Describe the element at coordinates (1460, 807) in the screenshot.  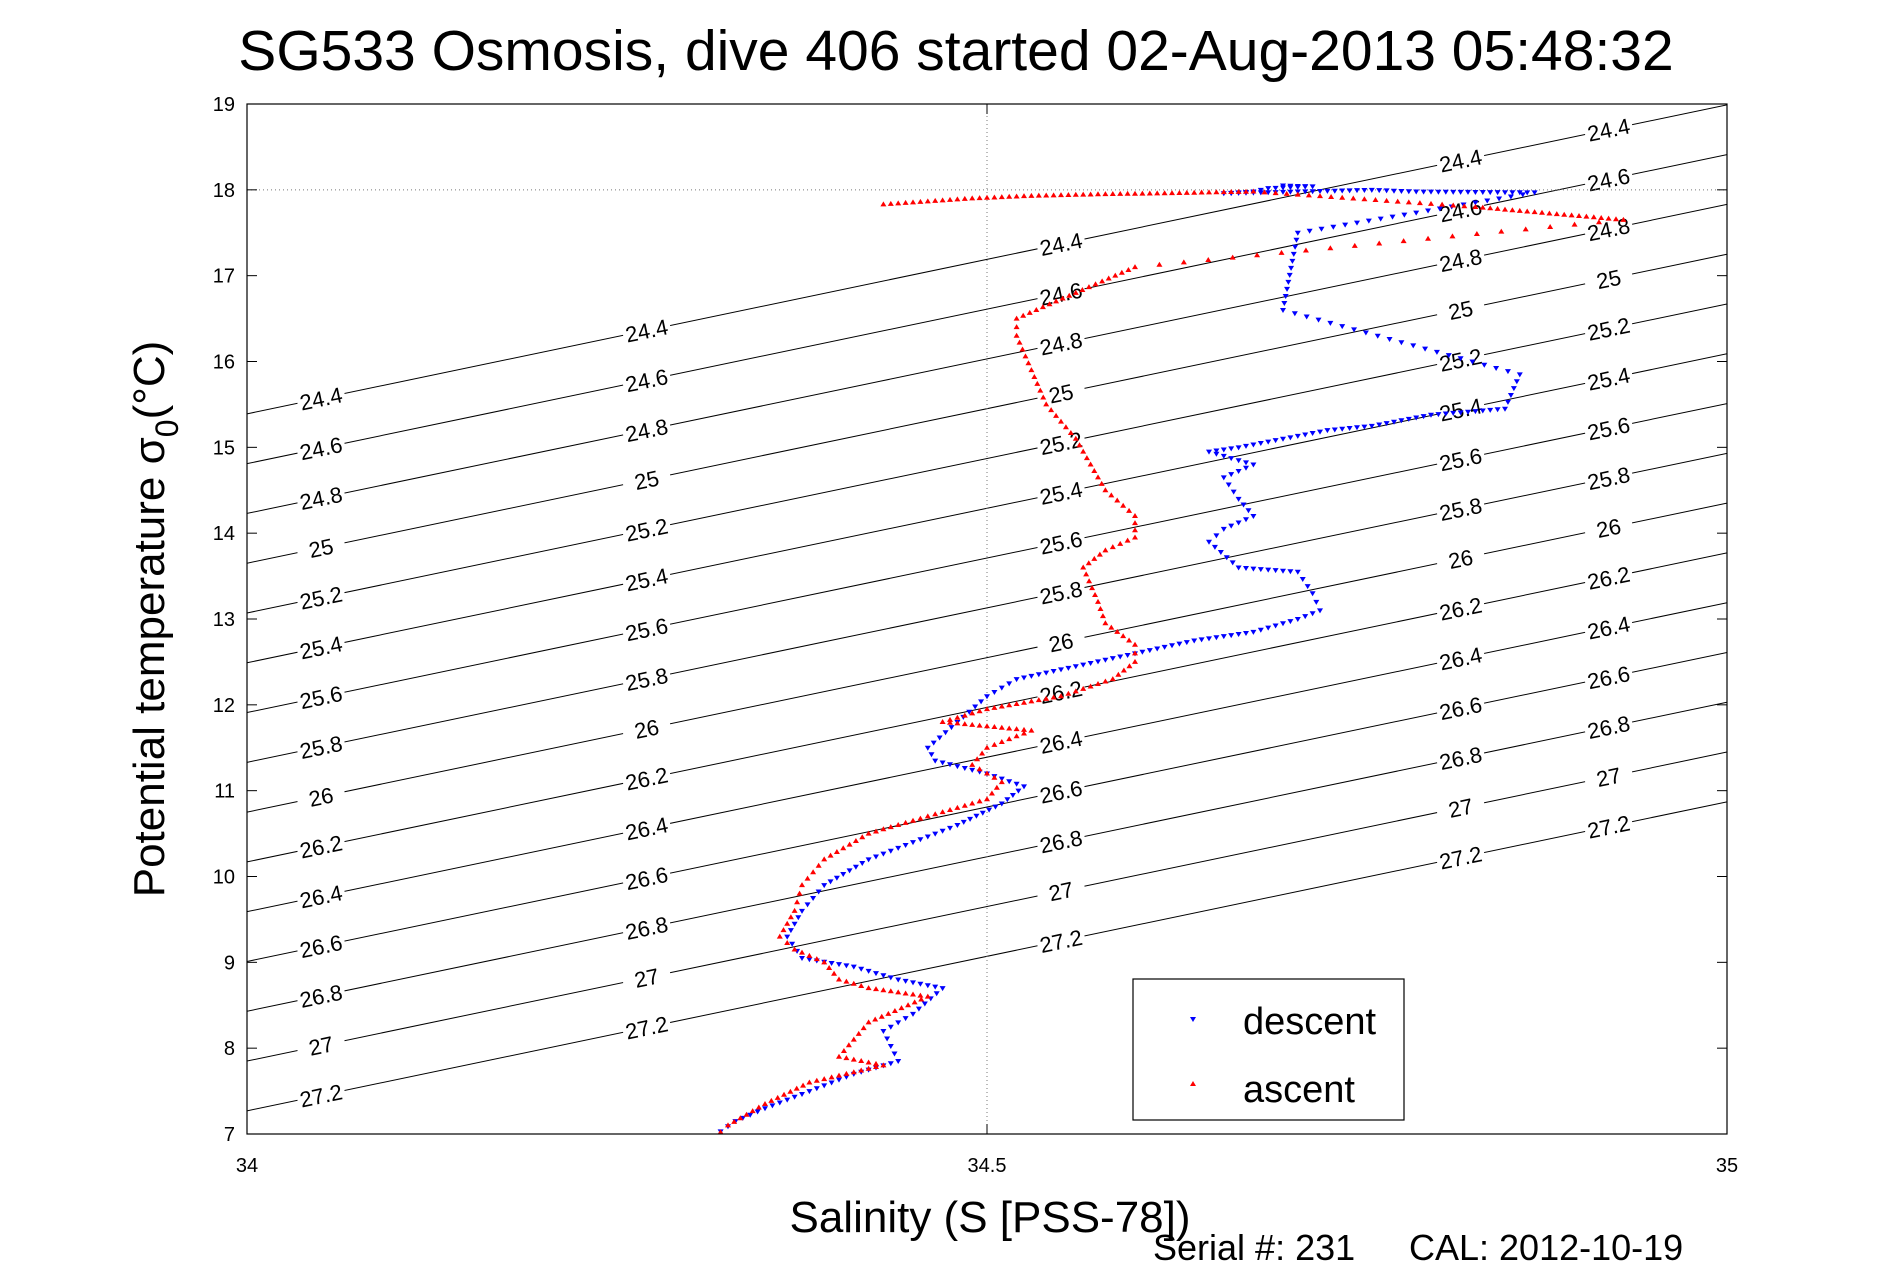
I see `contour-label: 27` at that location.